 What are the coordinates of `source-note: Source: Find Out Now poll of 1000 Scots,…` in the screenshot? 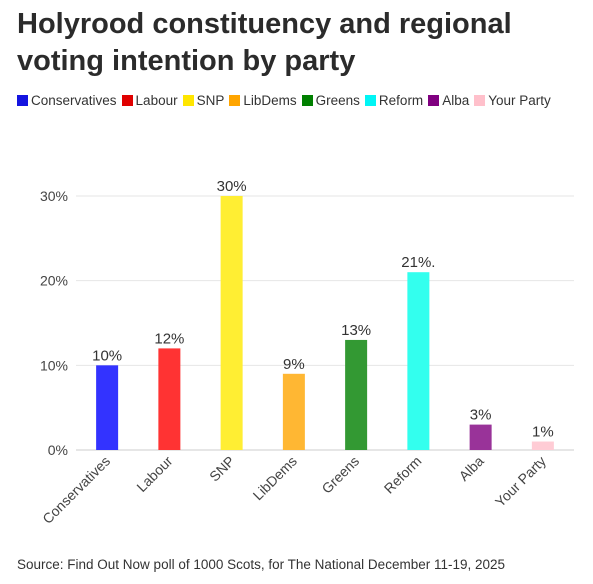 It's located at (261, 564).